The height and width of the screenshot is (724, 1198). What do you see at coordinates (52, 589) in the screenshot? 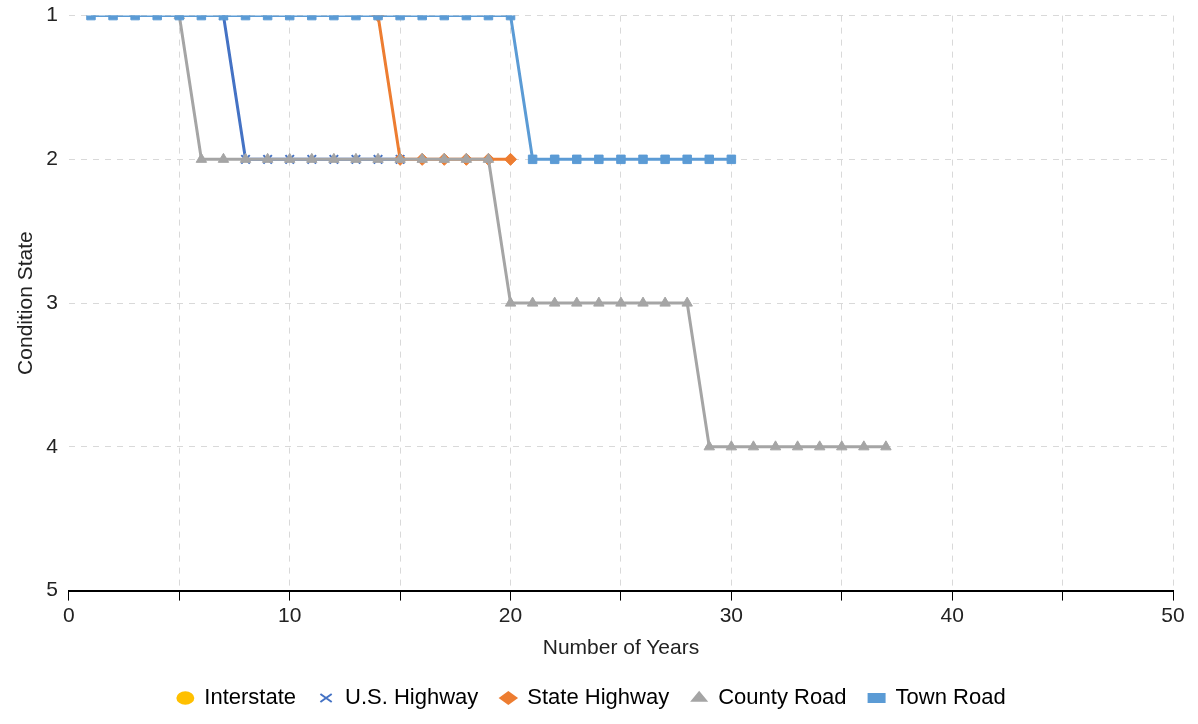
I see `y-tick-label: 5` at bounding box center [52, 589].